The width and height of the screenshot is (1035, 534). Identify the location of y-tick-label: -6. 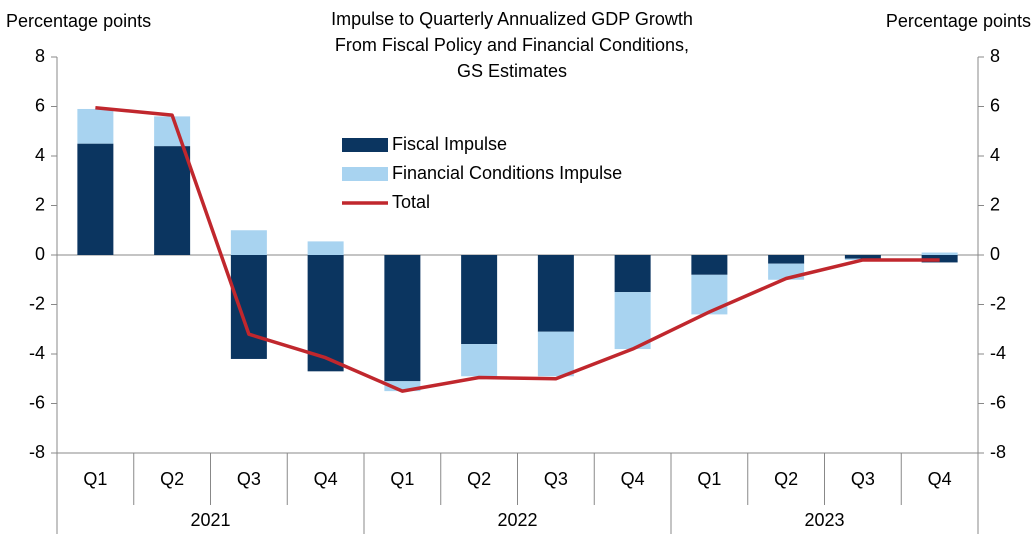
(37, 402).